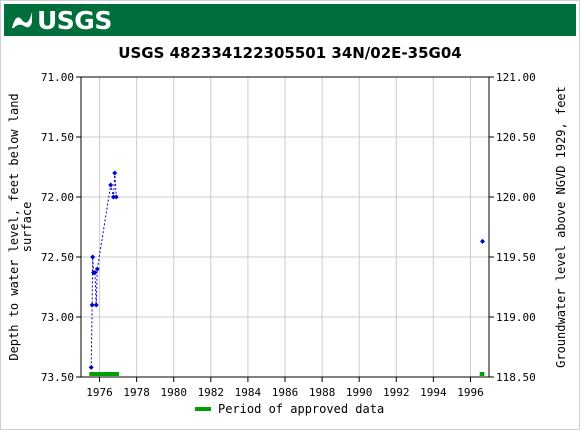  Describe the element at coordinates (289, 53) in the screenshot. I see `chart-title: USGS 482334122305501 34N/02E-35G04` at that location.